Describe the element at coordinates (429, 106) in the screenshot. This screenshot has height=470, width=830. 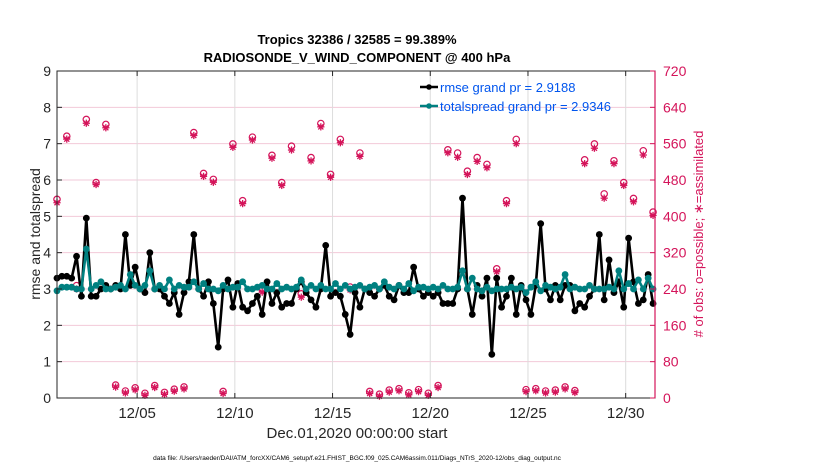
I see `legend-totalspread-marker` at that location.